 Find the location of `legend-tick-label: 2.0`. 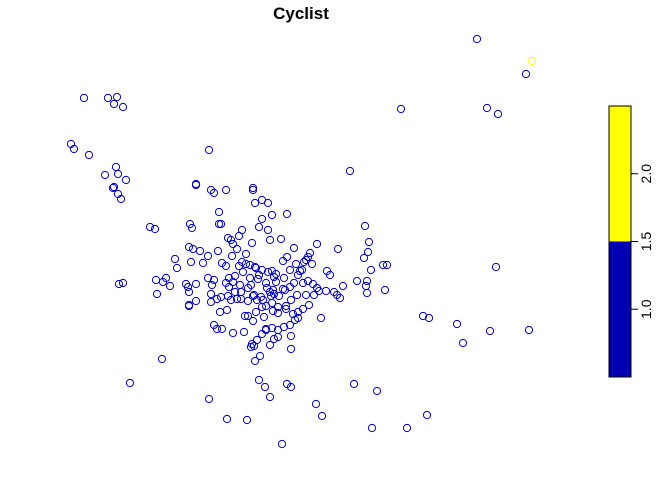

legend-tick-label: 2.0 is located at coordinates (646, 174).